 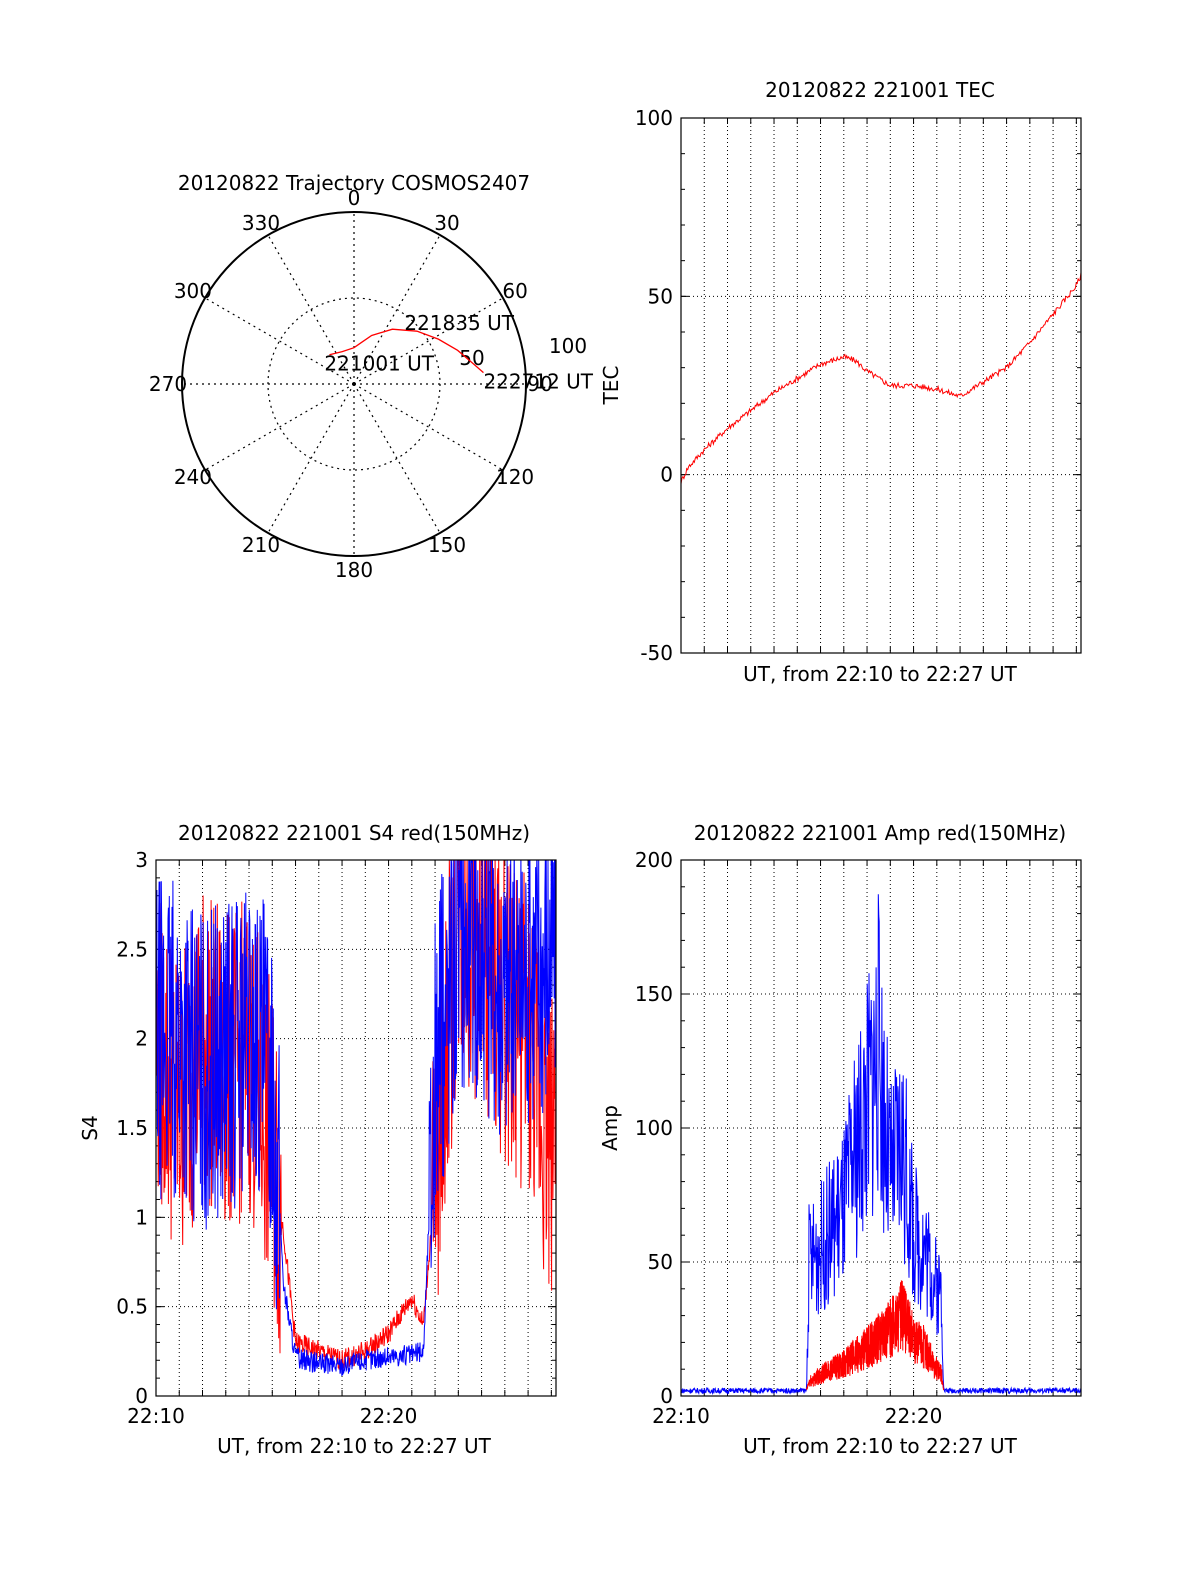 I want to click on polar-azimuth-label: 270, so click(x=168, y=384).